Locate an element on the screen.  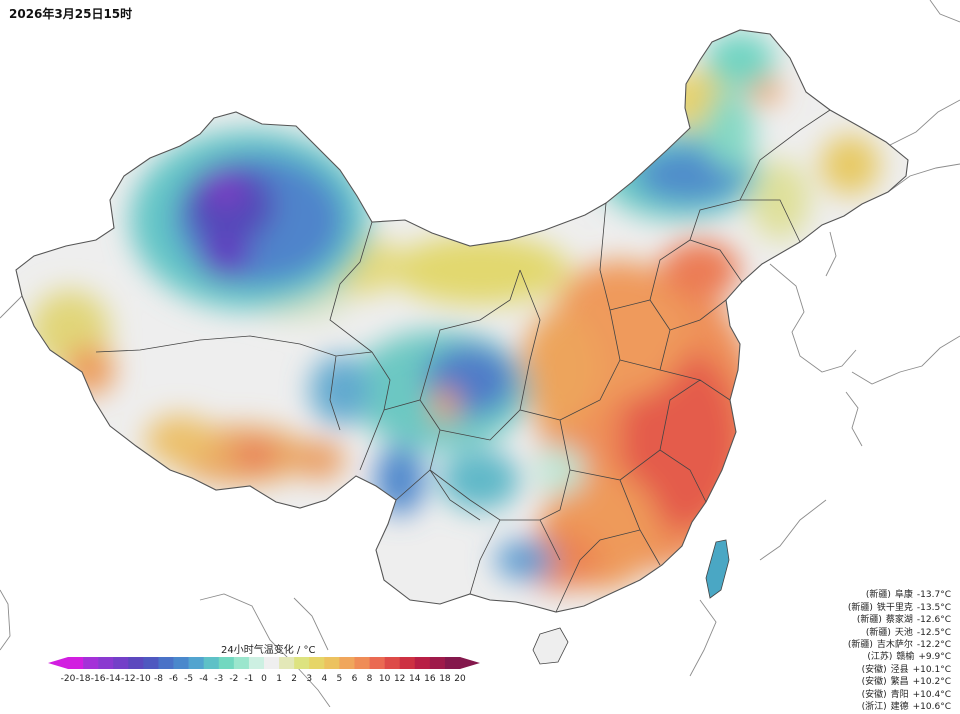
colorbar-tick-label: 1 is located at coordinates (279, 679).